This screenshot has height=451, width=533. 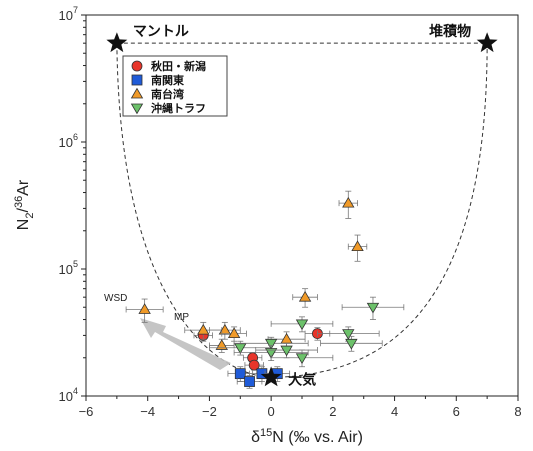 I want to click on x-axis-label: δ15N (‰ vs. Air), so click(x=307, y=436).